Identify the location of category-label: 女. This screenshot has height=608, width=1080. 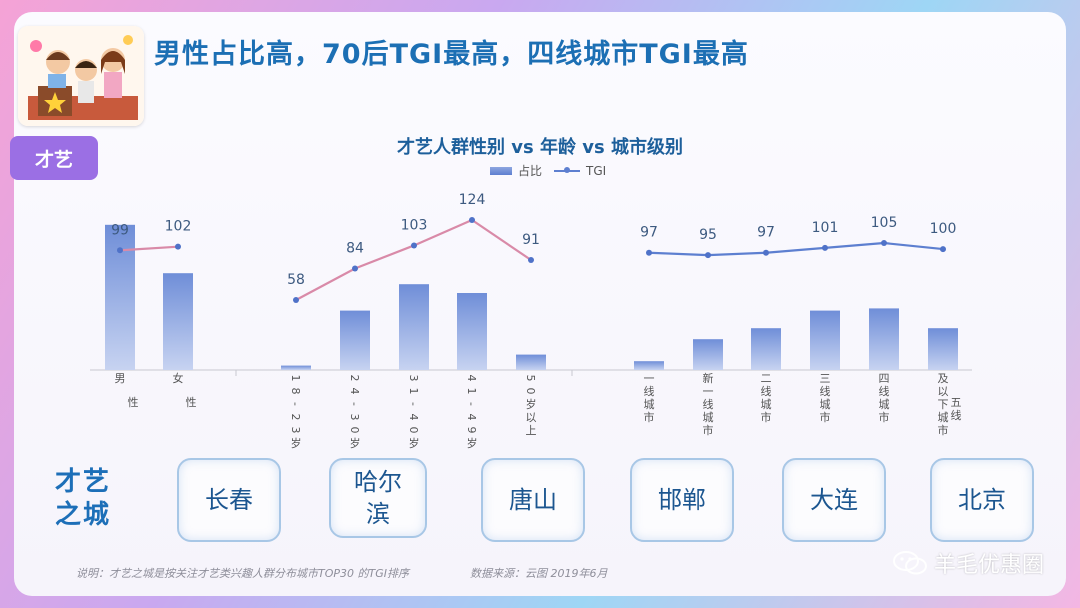
(178, 378).